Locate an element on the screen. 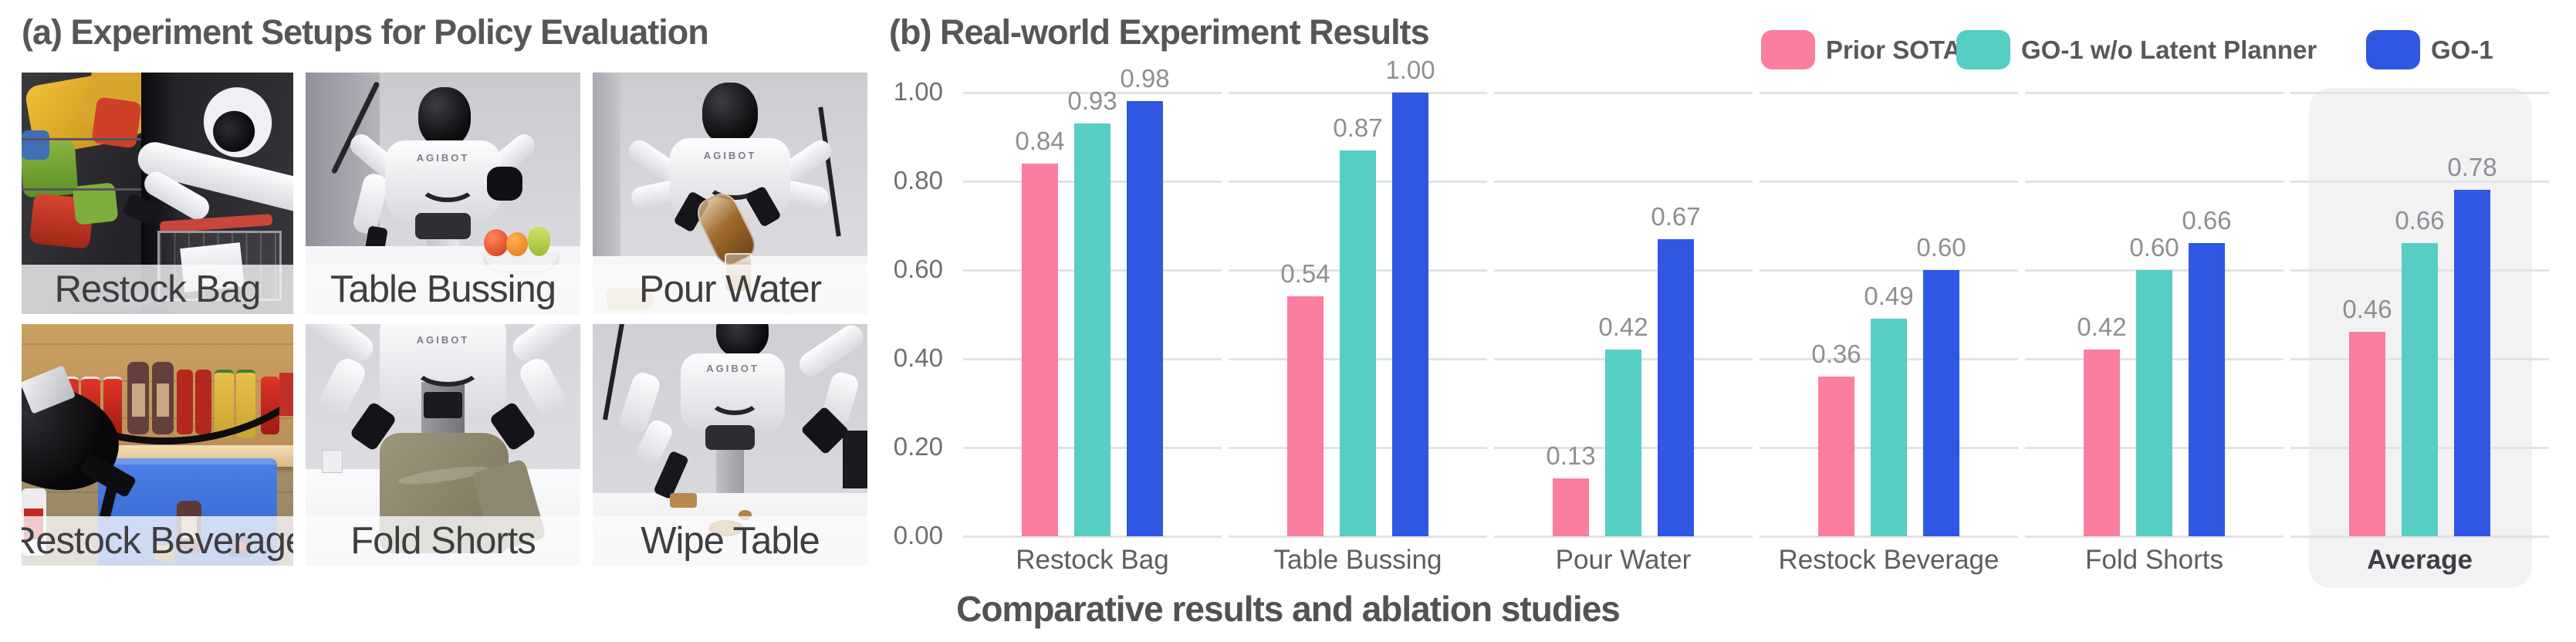  bar-go-1-table-bussing is located at coordinates (1410, 314).